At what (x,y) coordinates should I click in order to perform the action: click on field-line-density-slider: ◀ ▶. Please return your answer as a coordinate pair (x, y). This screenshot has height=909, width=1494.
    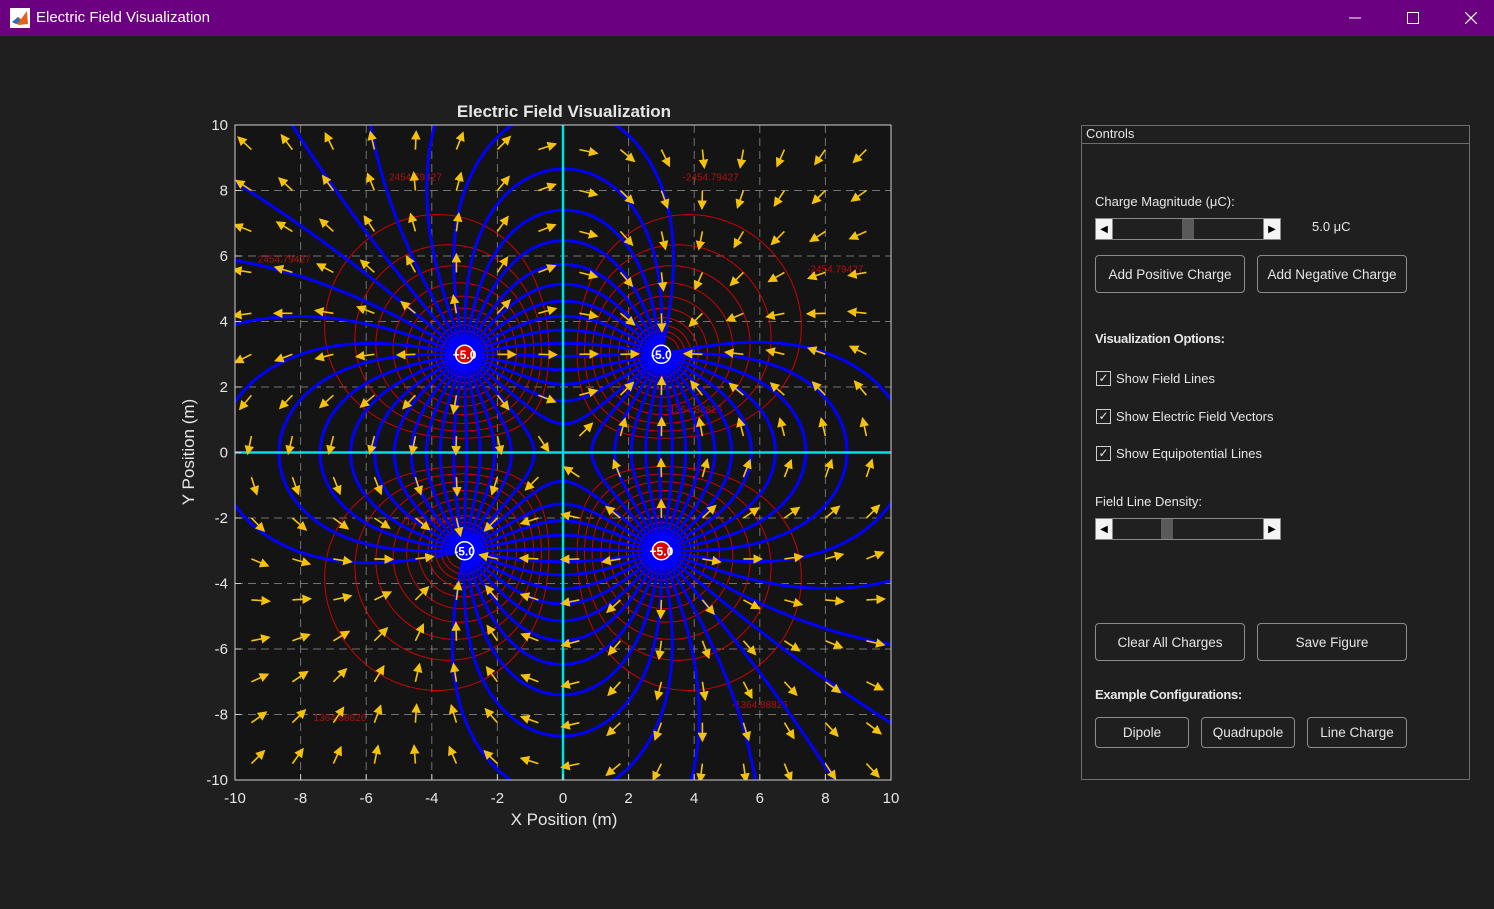
    Looking at the image, I should click on (1188, 529).